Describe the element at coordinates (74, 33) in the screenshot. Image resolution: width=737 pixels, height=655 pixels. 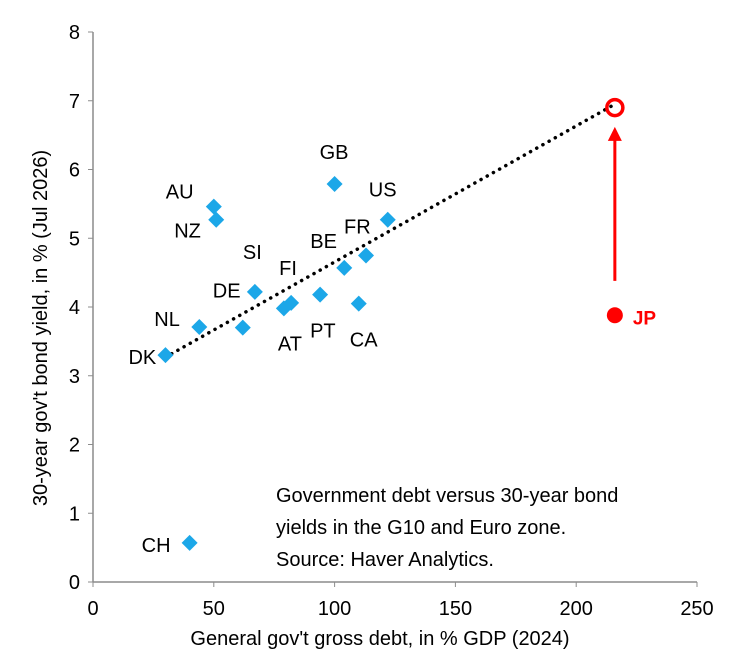
I see `y-tick-label: 8` at that location.